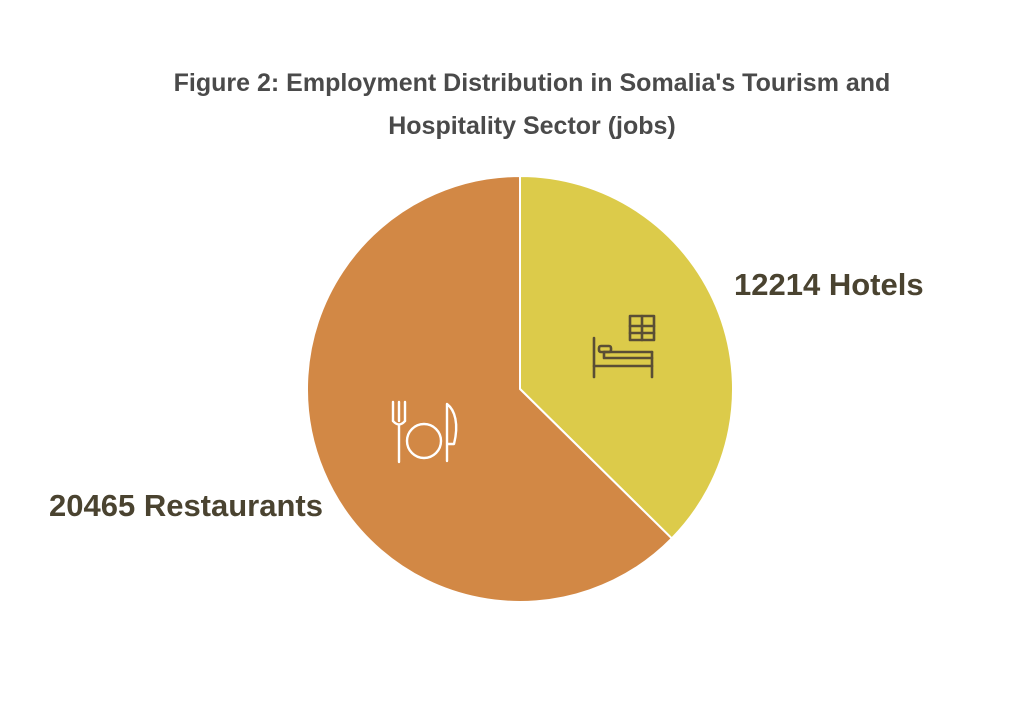 The image size is (1024, 711). What do you see at coordinates (829, 284) in the screenshot?
I see `slice-label-hotels: 12214 Hotels` at bounding box center [829, 284].